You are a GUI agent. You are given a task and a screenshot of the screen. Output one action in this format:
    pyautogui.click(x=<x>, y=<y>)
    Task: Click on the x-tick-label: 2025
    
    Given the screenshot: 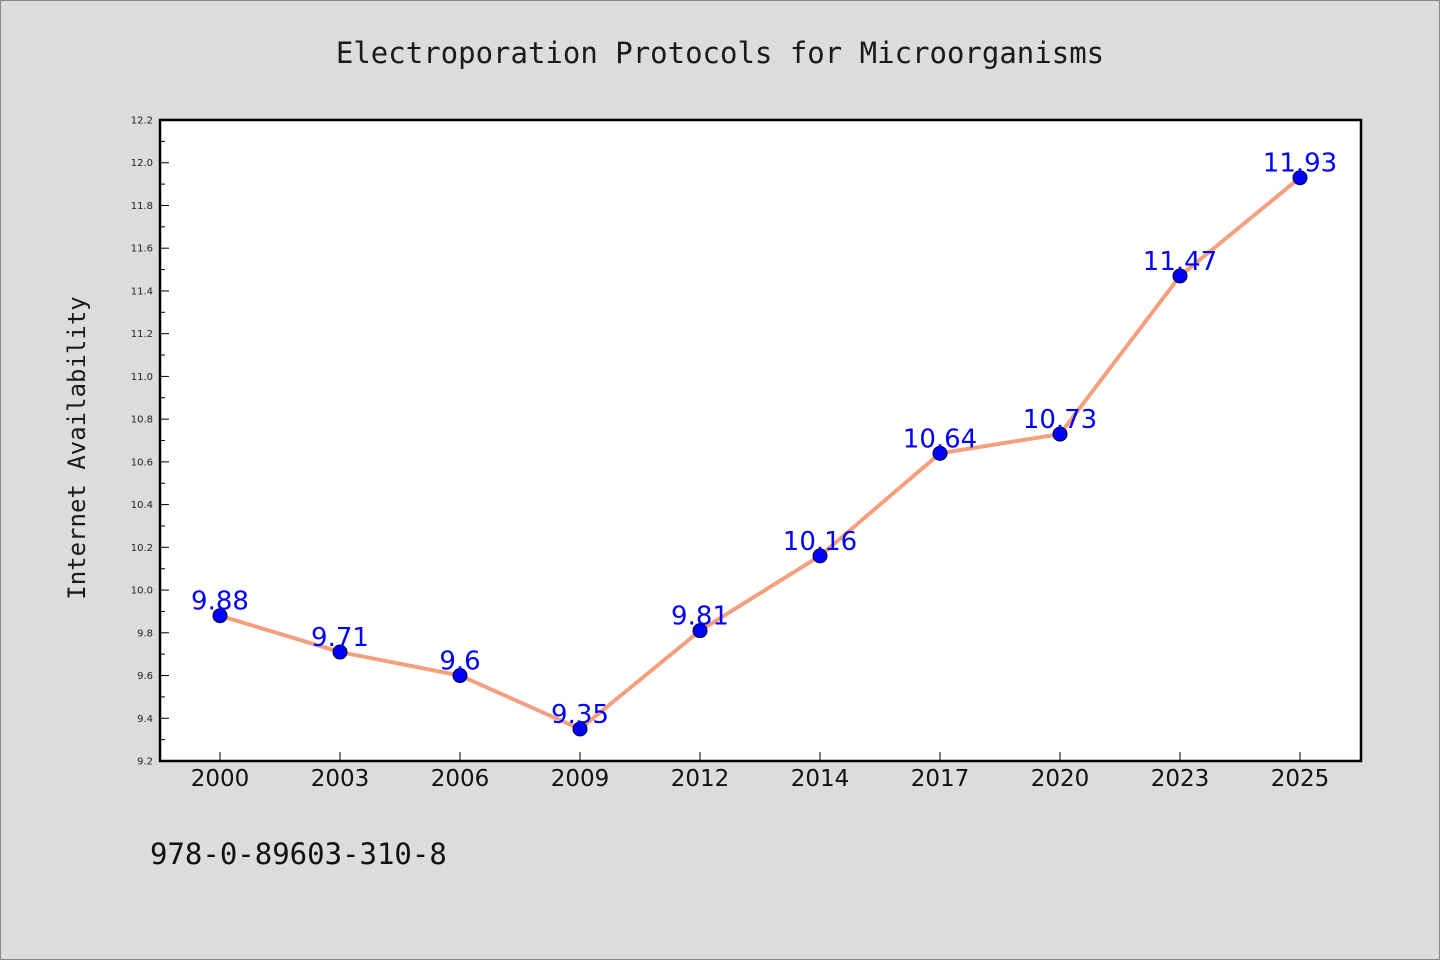 What is the action you would take?
    pyautogui.click(x=1300, y=779)
    